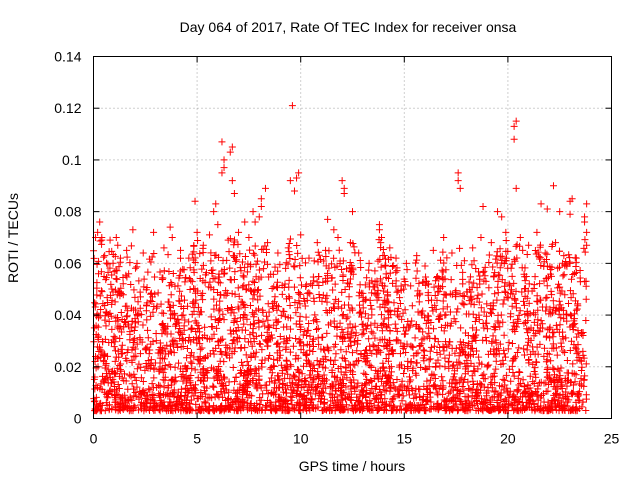 This screenshot has width=640, height=480. I want to click on y-tick-label: 0, so click(78, 419).